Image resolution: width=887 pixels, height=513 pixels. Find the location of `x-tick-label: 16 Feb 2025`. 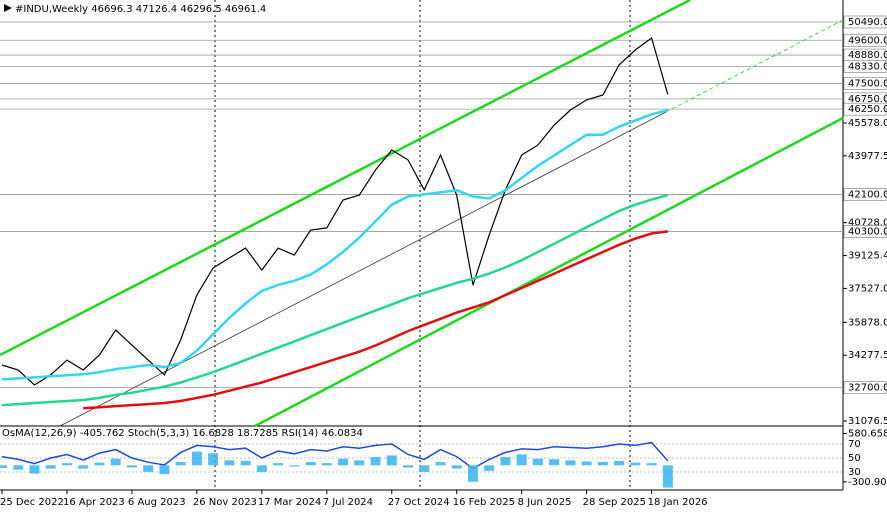

x-tick-label: 16 Feb 2025 is located at coordinates (484, 502).